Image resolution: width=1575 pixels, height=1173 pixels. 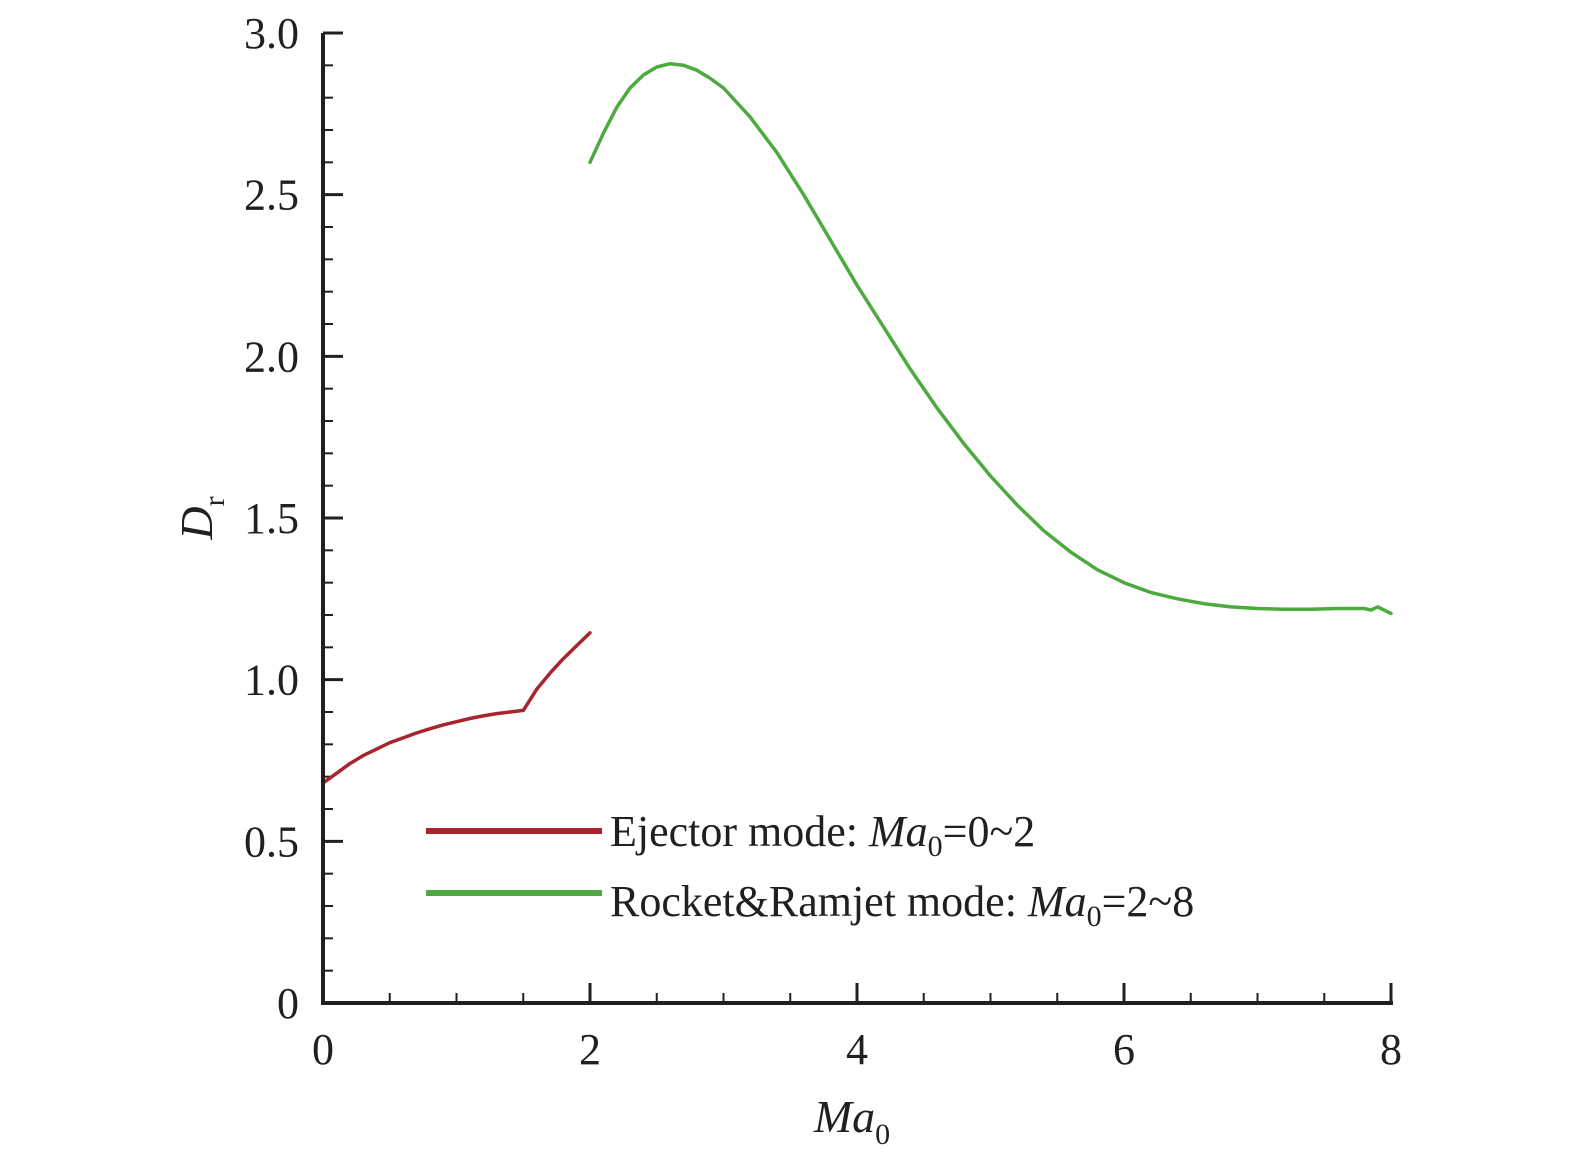 What do you see at coordinates (882, 1134) in the screenshot?
I see `x-axis-title-sub: 0` at bounding box center [882, 1134].